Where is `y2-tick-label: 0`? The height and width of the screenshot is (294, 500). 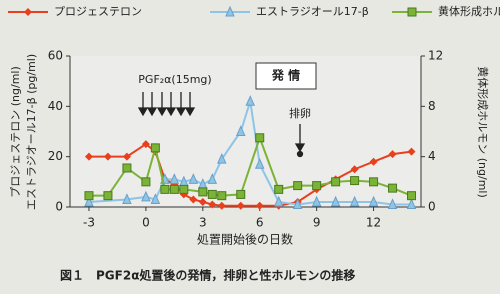 y2-tick-label: 0 is located at coordinates (432, 207).